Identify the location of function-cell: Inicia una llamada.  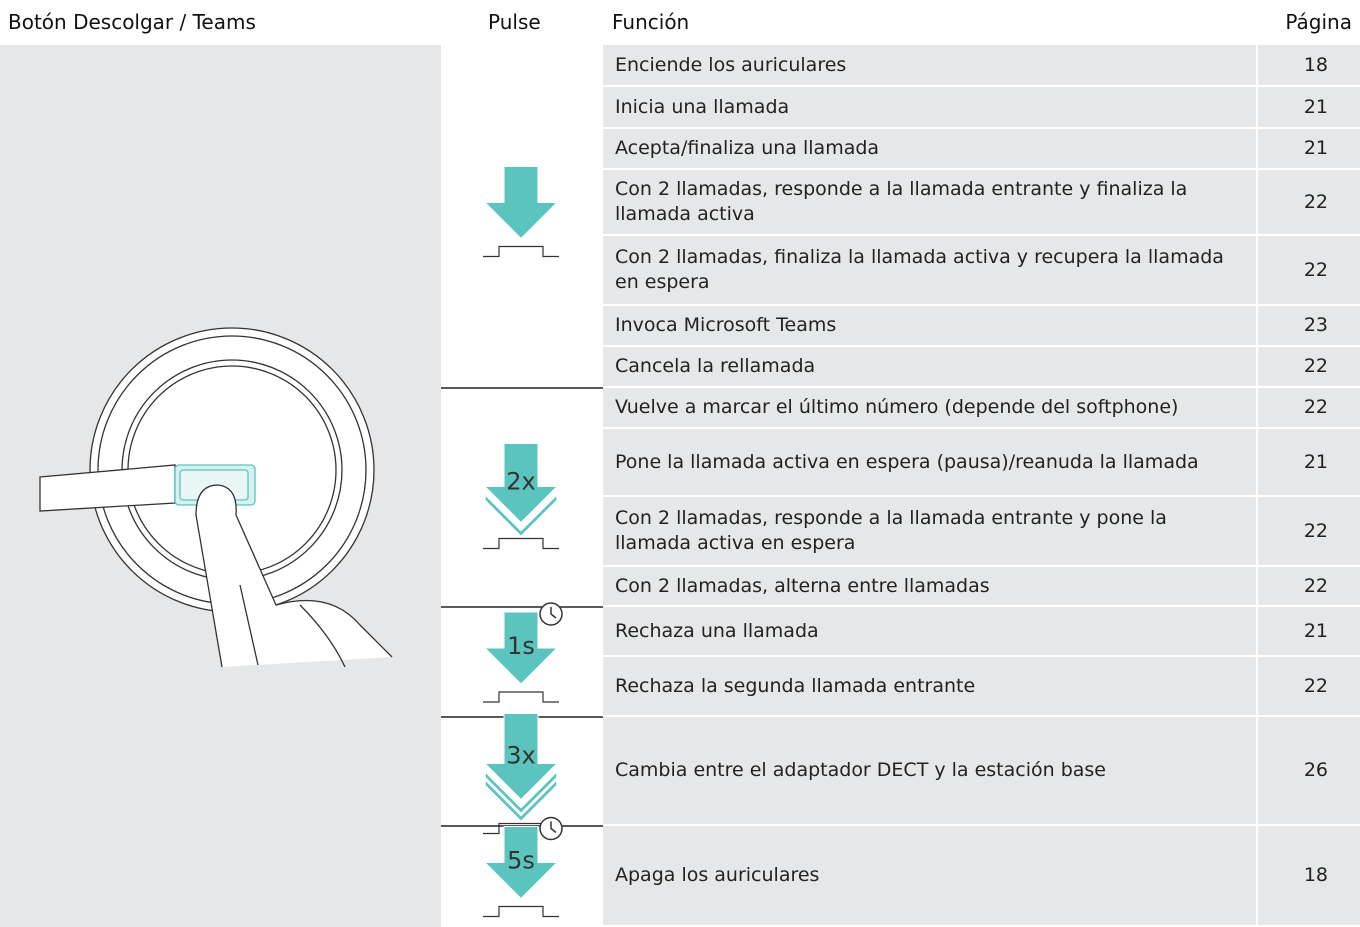
(929, 107).